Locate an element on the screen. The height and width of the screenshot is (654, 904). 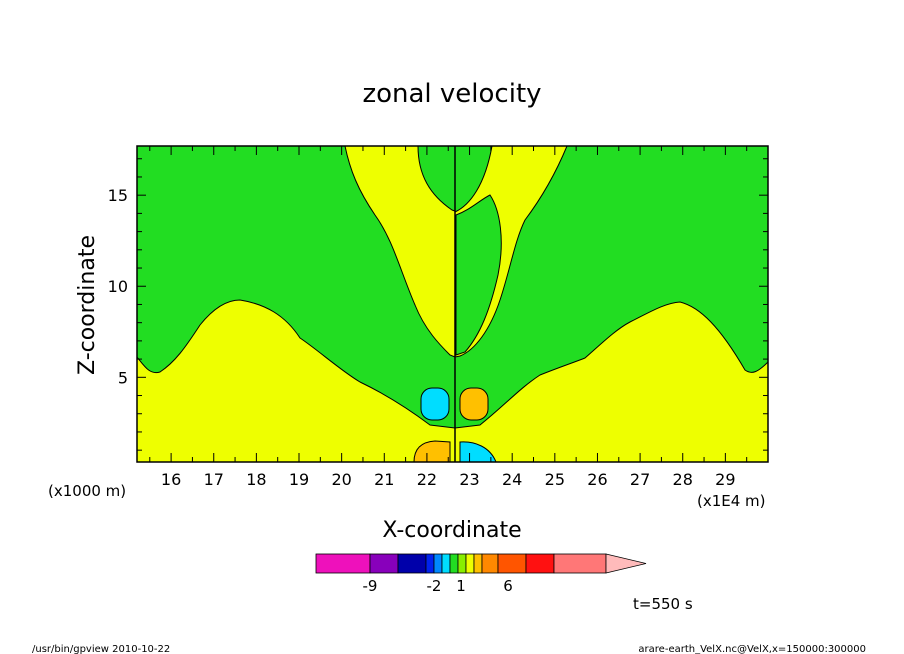
colorbar-label-2: 1 is located at coordinates (461, 586).